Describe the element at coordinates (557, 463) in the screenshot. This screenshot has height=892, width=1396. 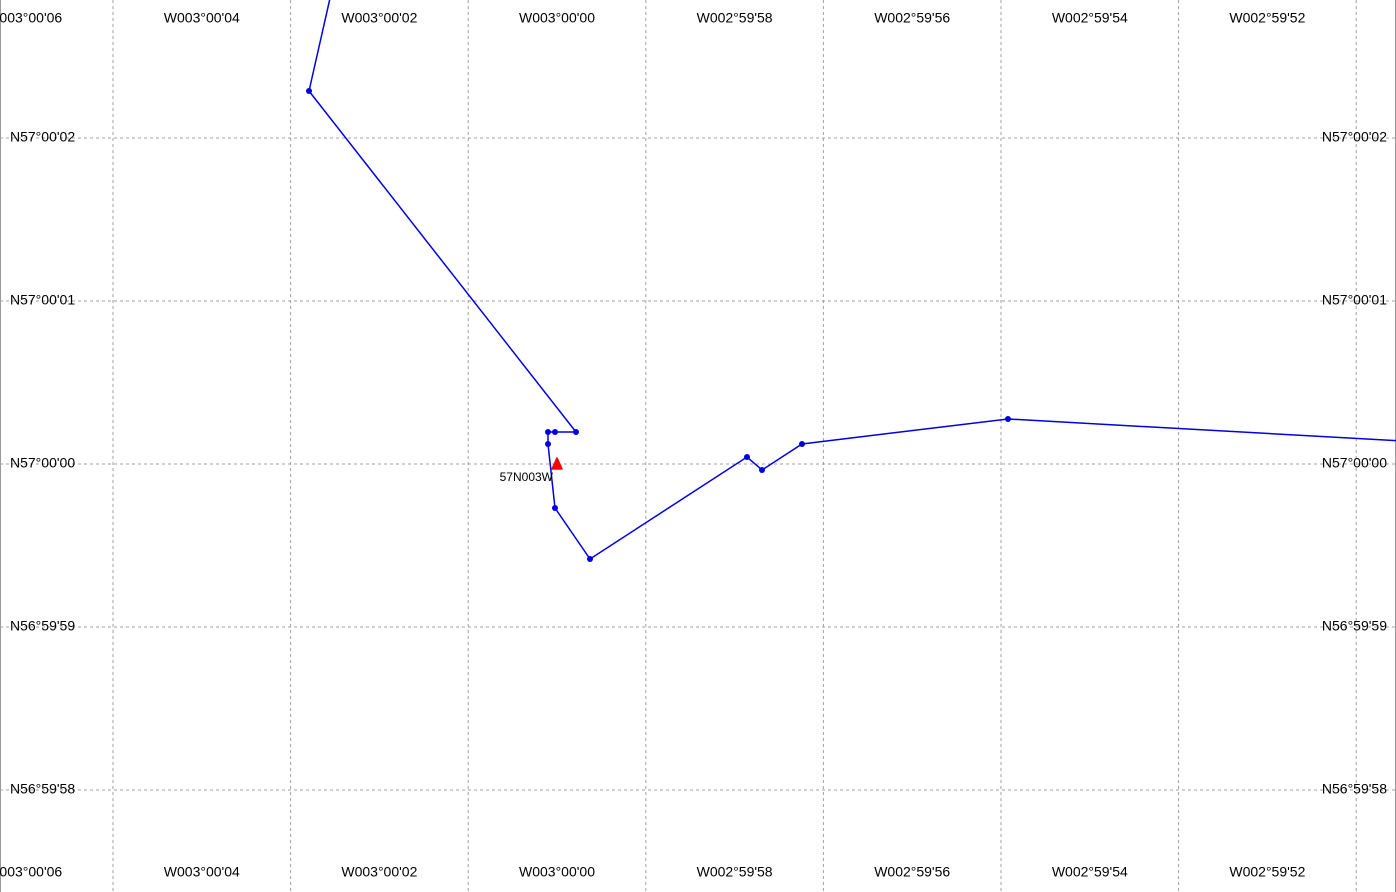
I see `waypoint-marker` at that location.